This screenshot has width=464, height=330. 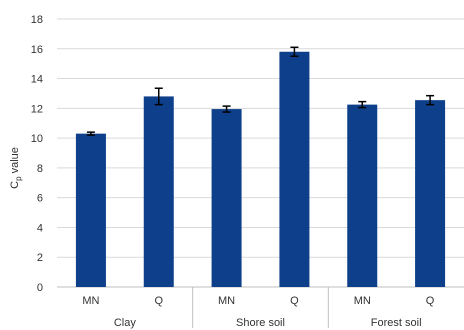 What do you see at coordinates (15, 161) in the screenshot?
I see `y-axis-title-suffix: value` at bounding box center [15, 161].